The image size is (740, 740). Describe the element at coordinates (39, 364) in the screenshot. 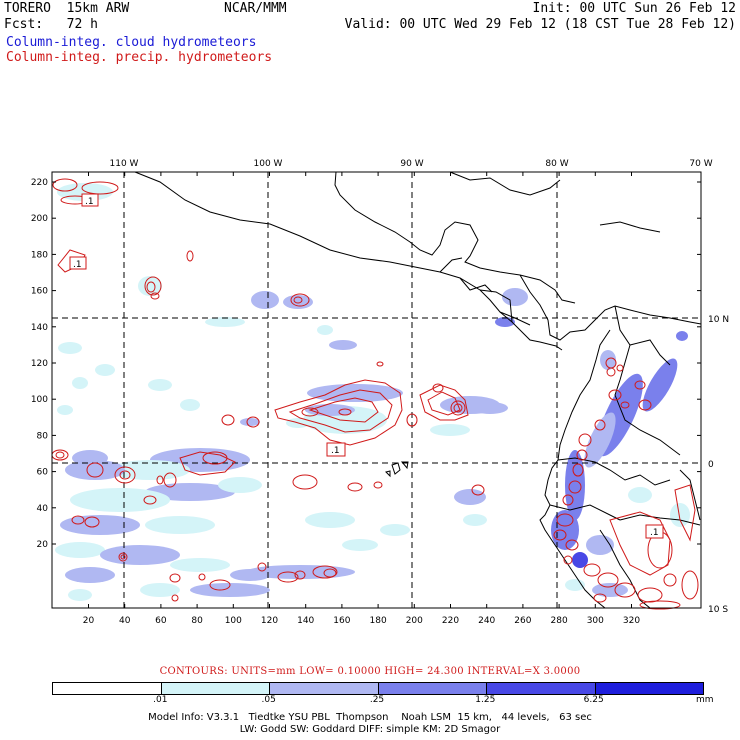

I see `y-tick-label: 120` at that location.